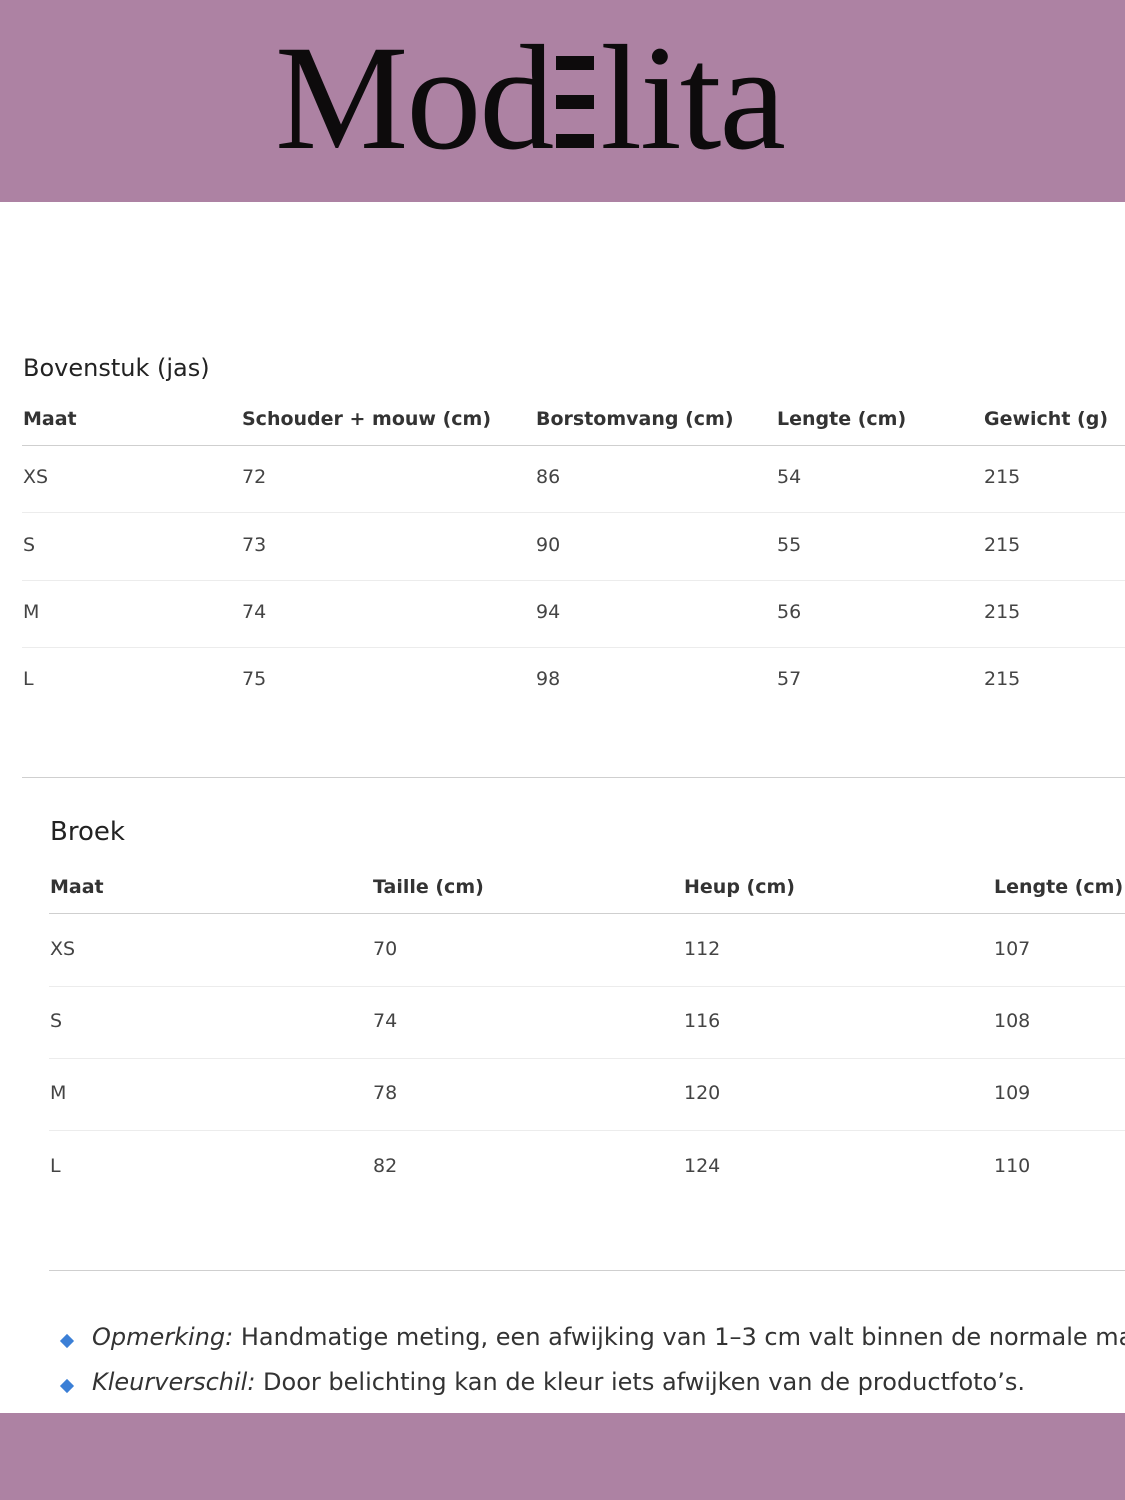 This screenshot has height=1500, width=1125. Describe the element at coordinates (174, 1382) in the screenshot. I see `note-label: Kleurverschil:` at that location.